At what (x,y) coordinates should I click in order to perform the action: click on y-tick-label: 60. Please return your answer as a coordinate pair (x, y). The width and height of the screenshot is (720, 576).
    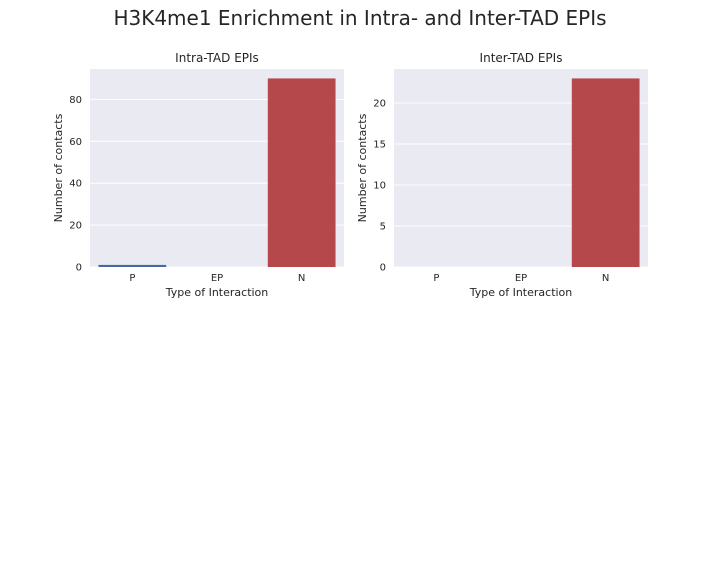
    Looking at the image, I should click on (75, 142).